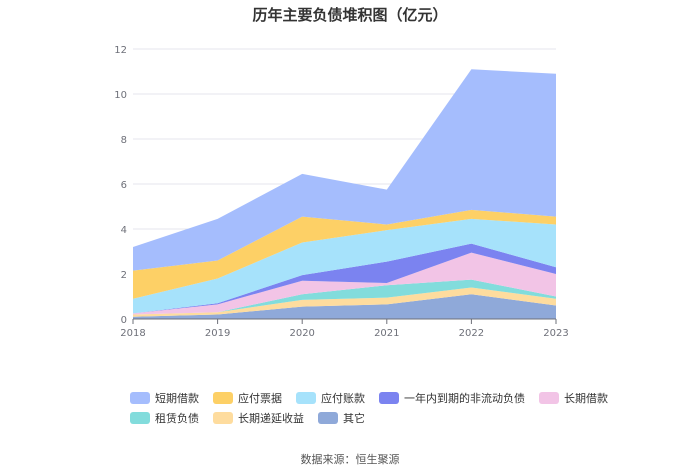  I want to click on legend-label: 租赁负债, so click(177, 418).